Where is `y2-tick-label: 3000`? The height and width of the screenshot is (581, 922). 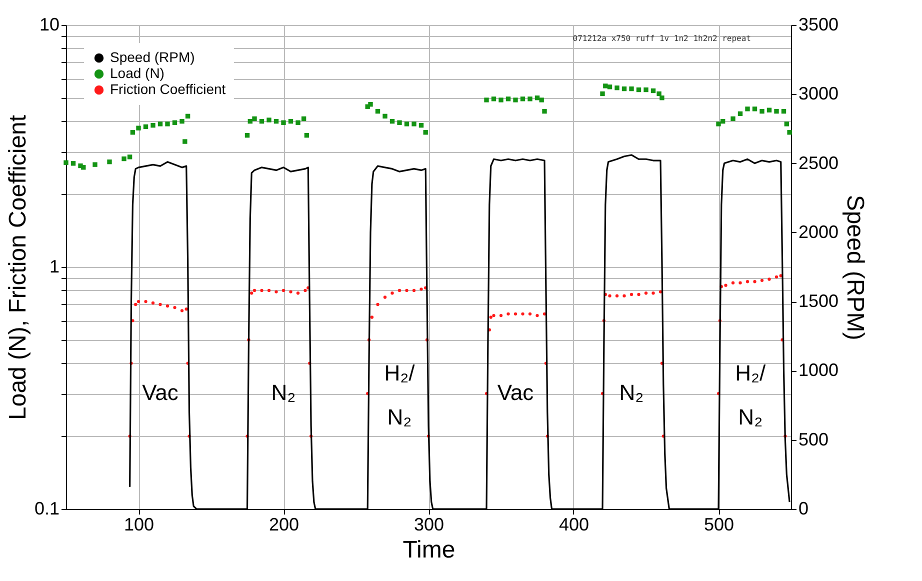
y2-tick-label: 3000 is located at coordinates (818, 94).